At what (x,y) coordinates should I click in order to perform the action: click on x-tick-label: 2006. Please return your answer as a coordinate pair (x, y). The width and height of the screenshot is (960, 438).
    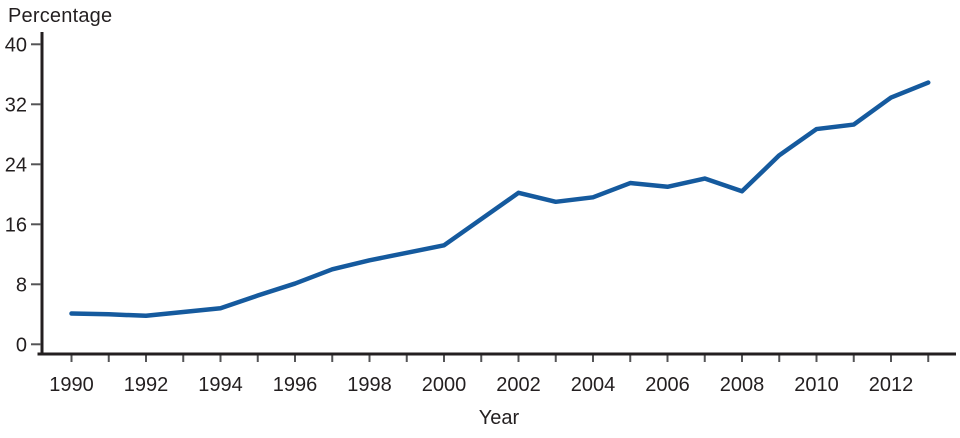
    Looking at the image, I should click on (667, 385).